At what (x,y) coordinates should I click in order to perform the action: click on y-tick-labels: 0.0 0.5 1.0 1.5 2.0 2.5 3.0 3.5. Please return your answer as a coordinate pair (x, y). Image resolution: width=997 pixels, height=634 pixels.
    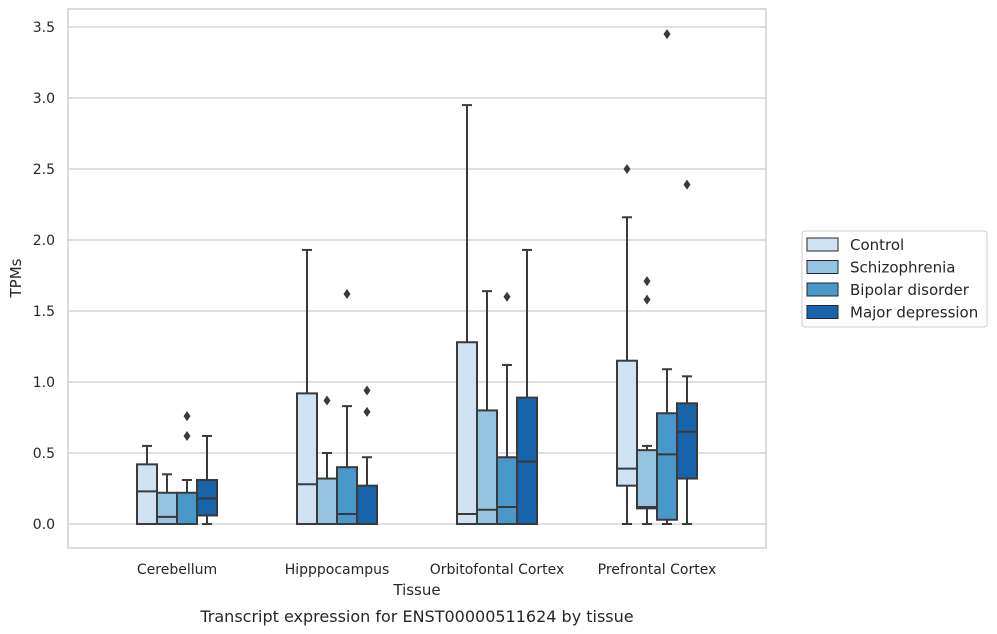
    Looking at the image, I should click on (44, 276).